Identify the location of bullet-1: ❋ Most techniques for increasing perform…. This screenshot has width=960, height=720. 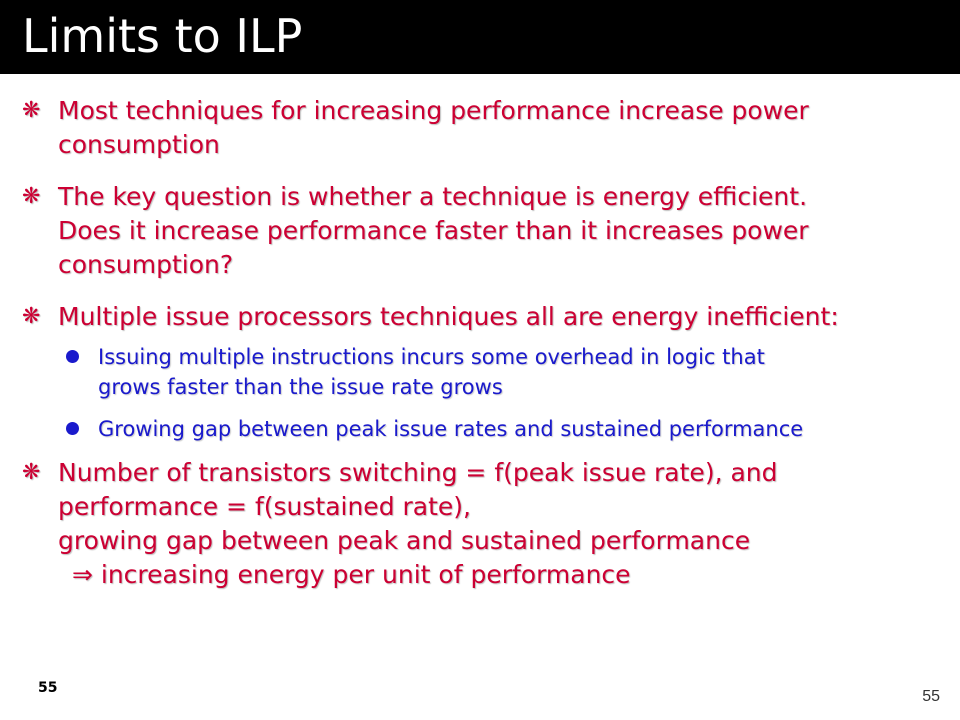
(480, 128).